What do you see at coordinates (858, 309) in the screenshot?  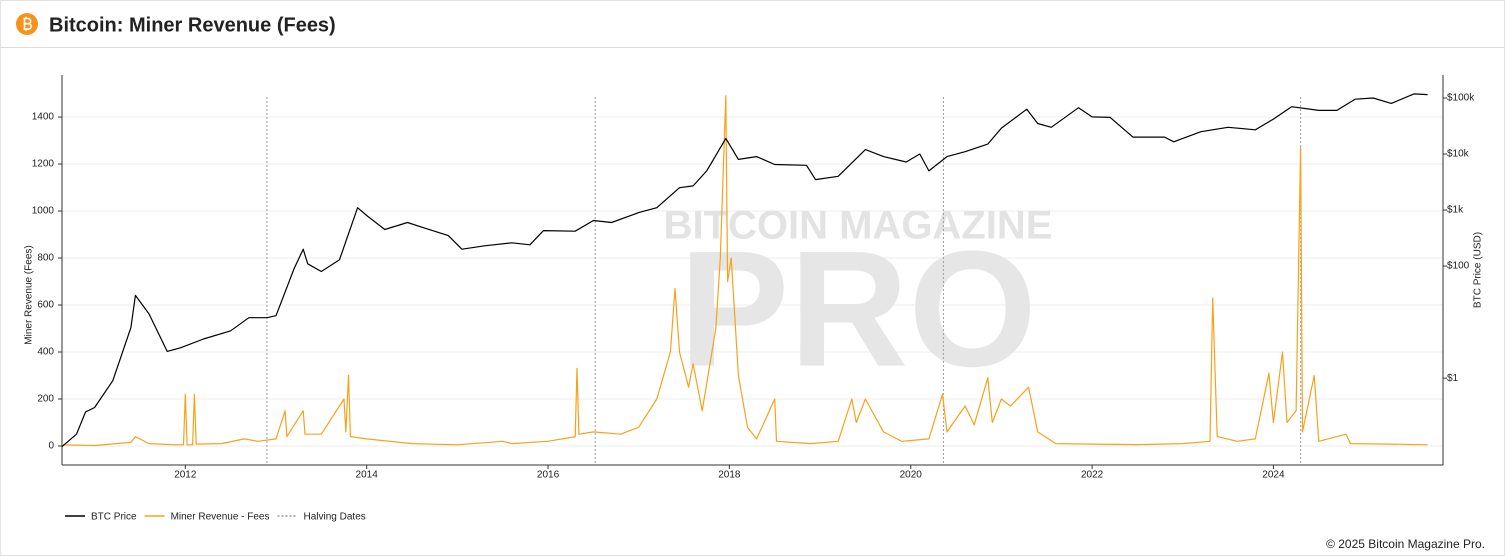 I see `watermark-text: PRO` at bounding box center [858, 309].